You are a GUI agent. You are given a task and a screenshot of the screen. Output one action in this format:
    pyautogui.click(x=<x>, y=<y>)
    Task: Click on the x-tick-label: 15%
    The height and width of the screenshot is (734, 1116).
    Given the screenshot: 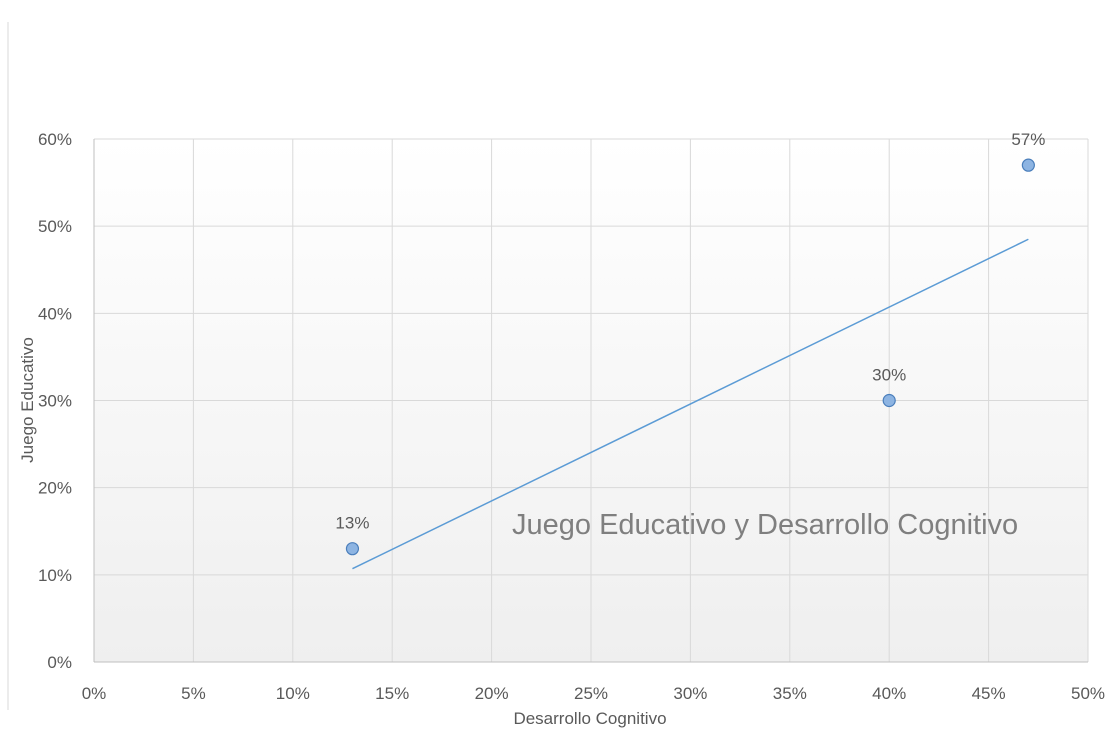 What is the action you would take?
    pyautogui.click(x=392, y=693)
    